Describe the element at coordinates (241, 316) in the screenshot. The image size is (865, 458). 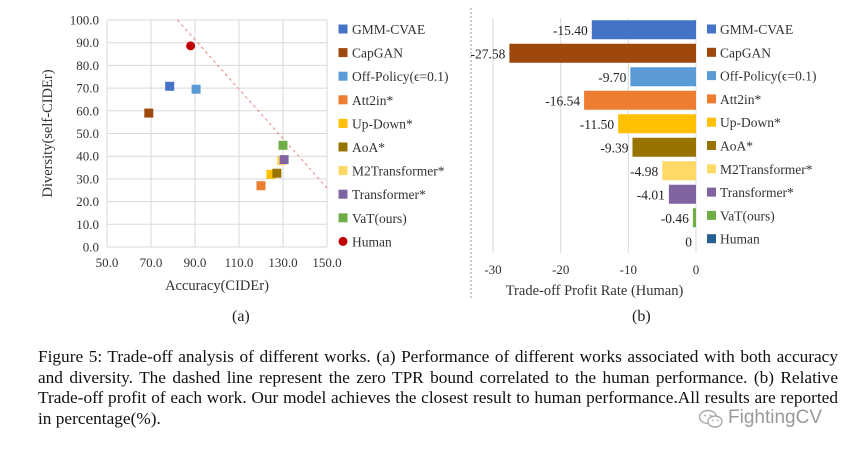
I see `subplot-label-a: (a)` at that location.